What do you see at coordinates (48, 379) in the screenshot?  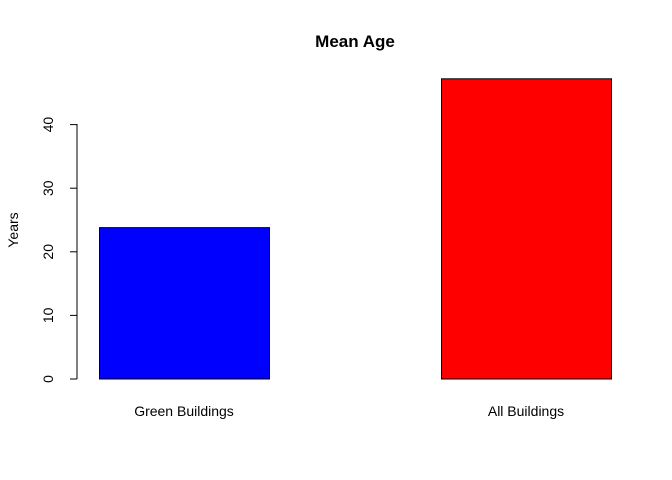 I see `y-tick-label: 0` at bounding box center [48, 379].